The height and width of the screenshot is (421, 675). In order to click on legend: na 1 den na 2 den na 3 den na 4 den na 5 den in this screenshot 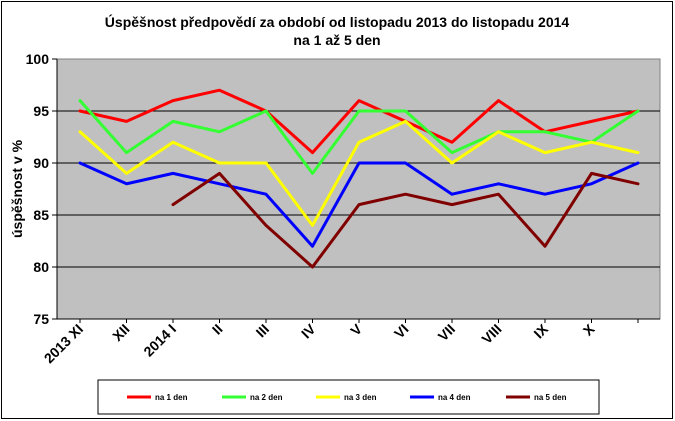, I will do `click(347, 397)`.